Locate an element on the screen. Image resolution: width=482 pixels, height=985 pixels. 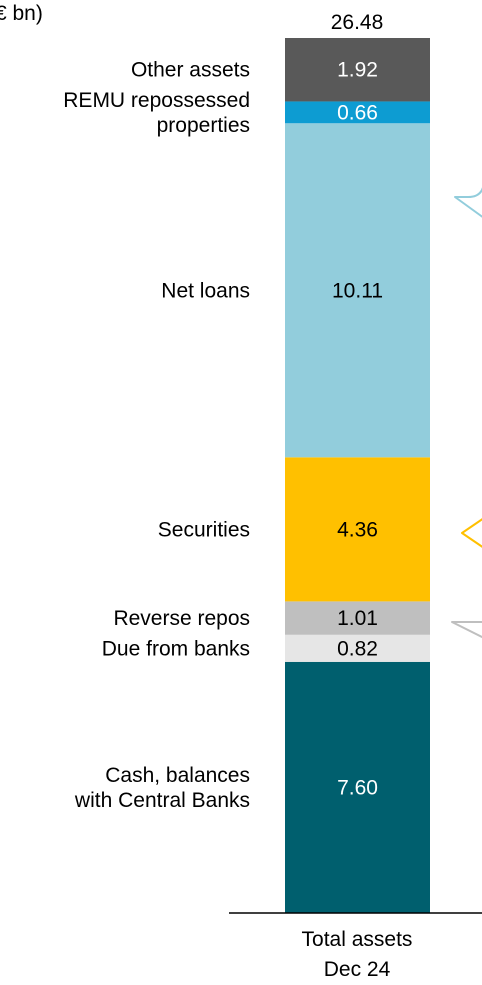
value-label-net-loans: 10.11 is located at coordinates (357, 290).